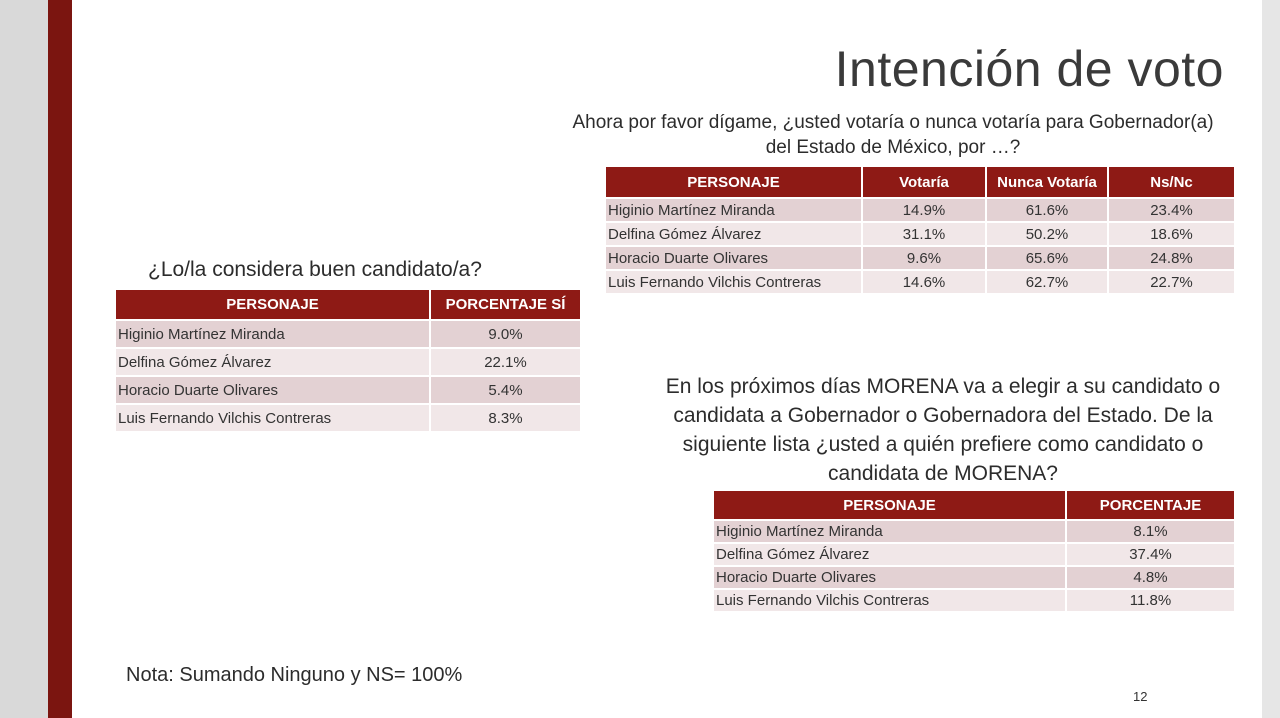 This screenshot has width=1280, height=718. I want to click on table-cell: 18.6%, so click(1171, 234).